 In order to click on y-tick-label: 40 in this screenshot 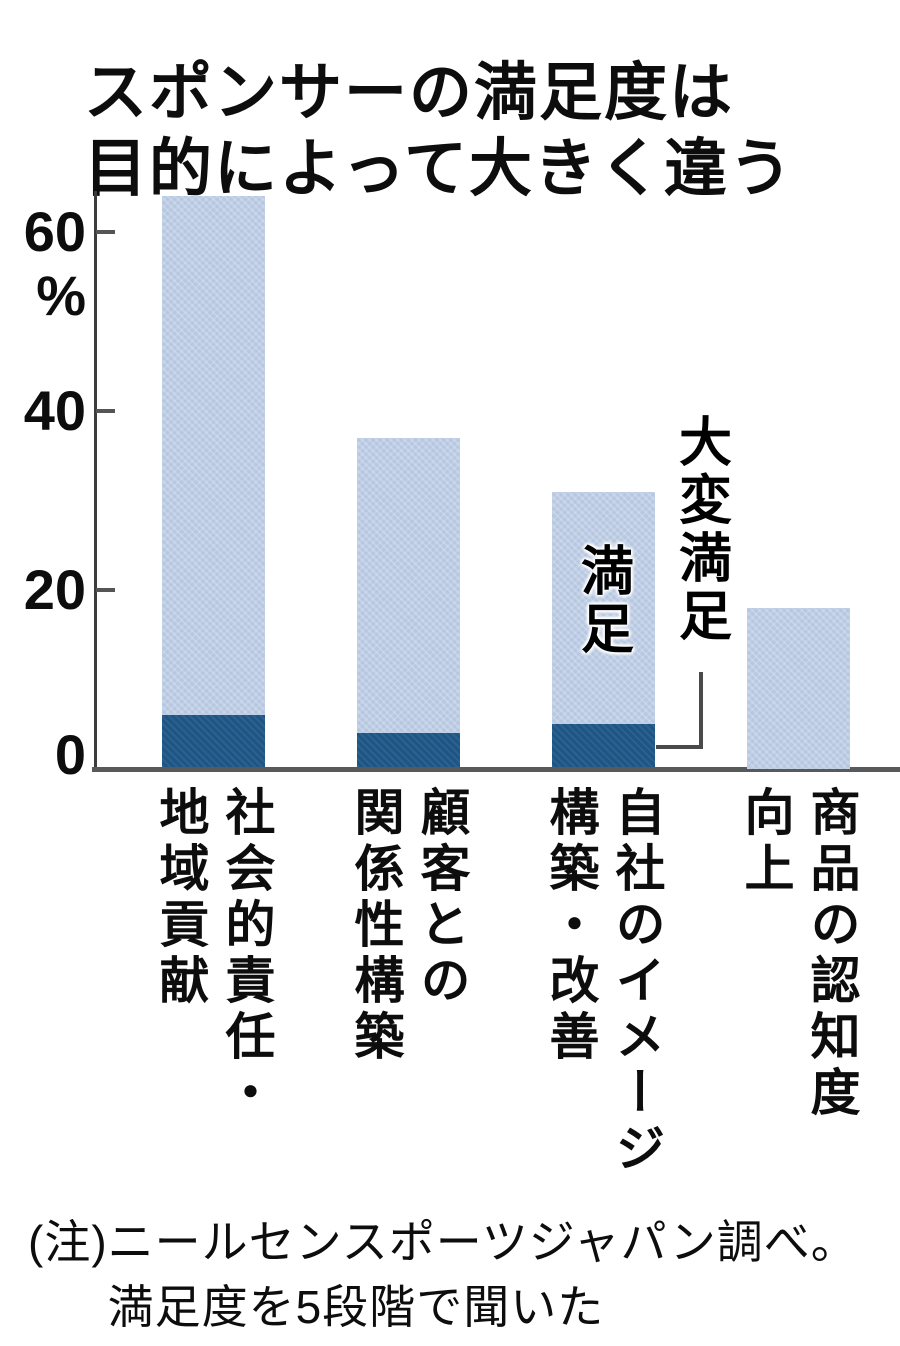, I will do `click(54, 410)`.